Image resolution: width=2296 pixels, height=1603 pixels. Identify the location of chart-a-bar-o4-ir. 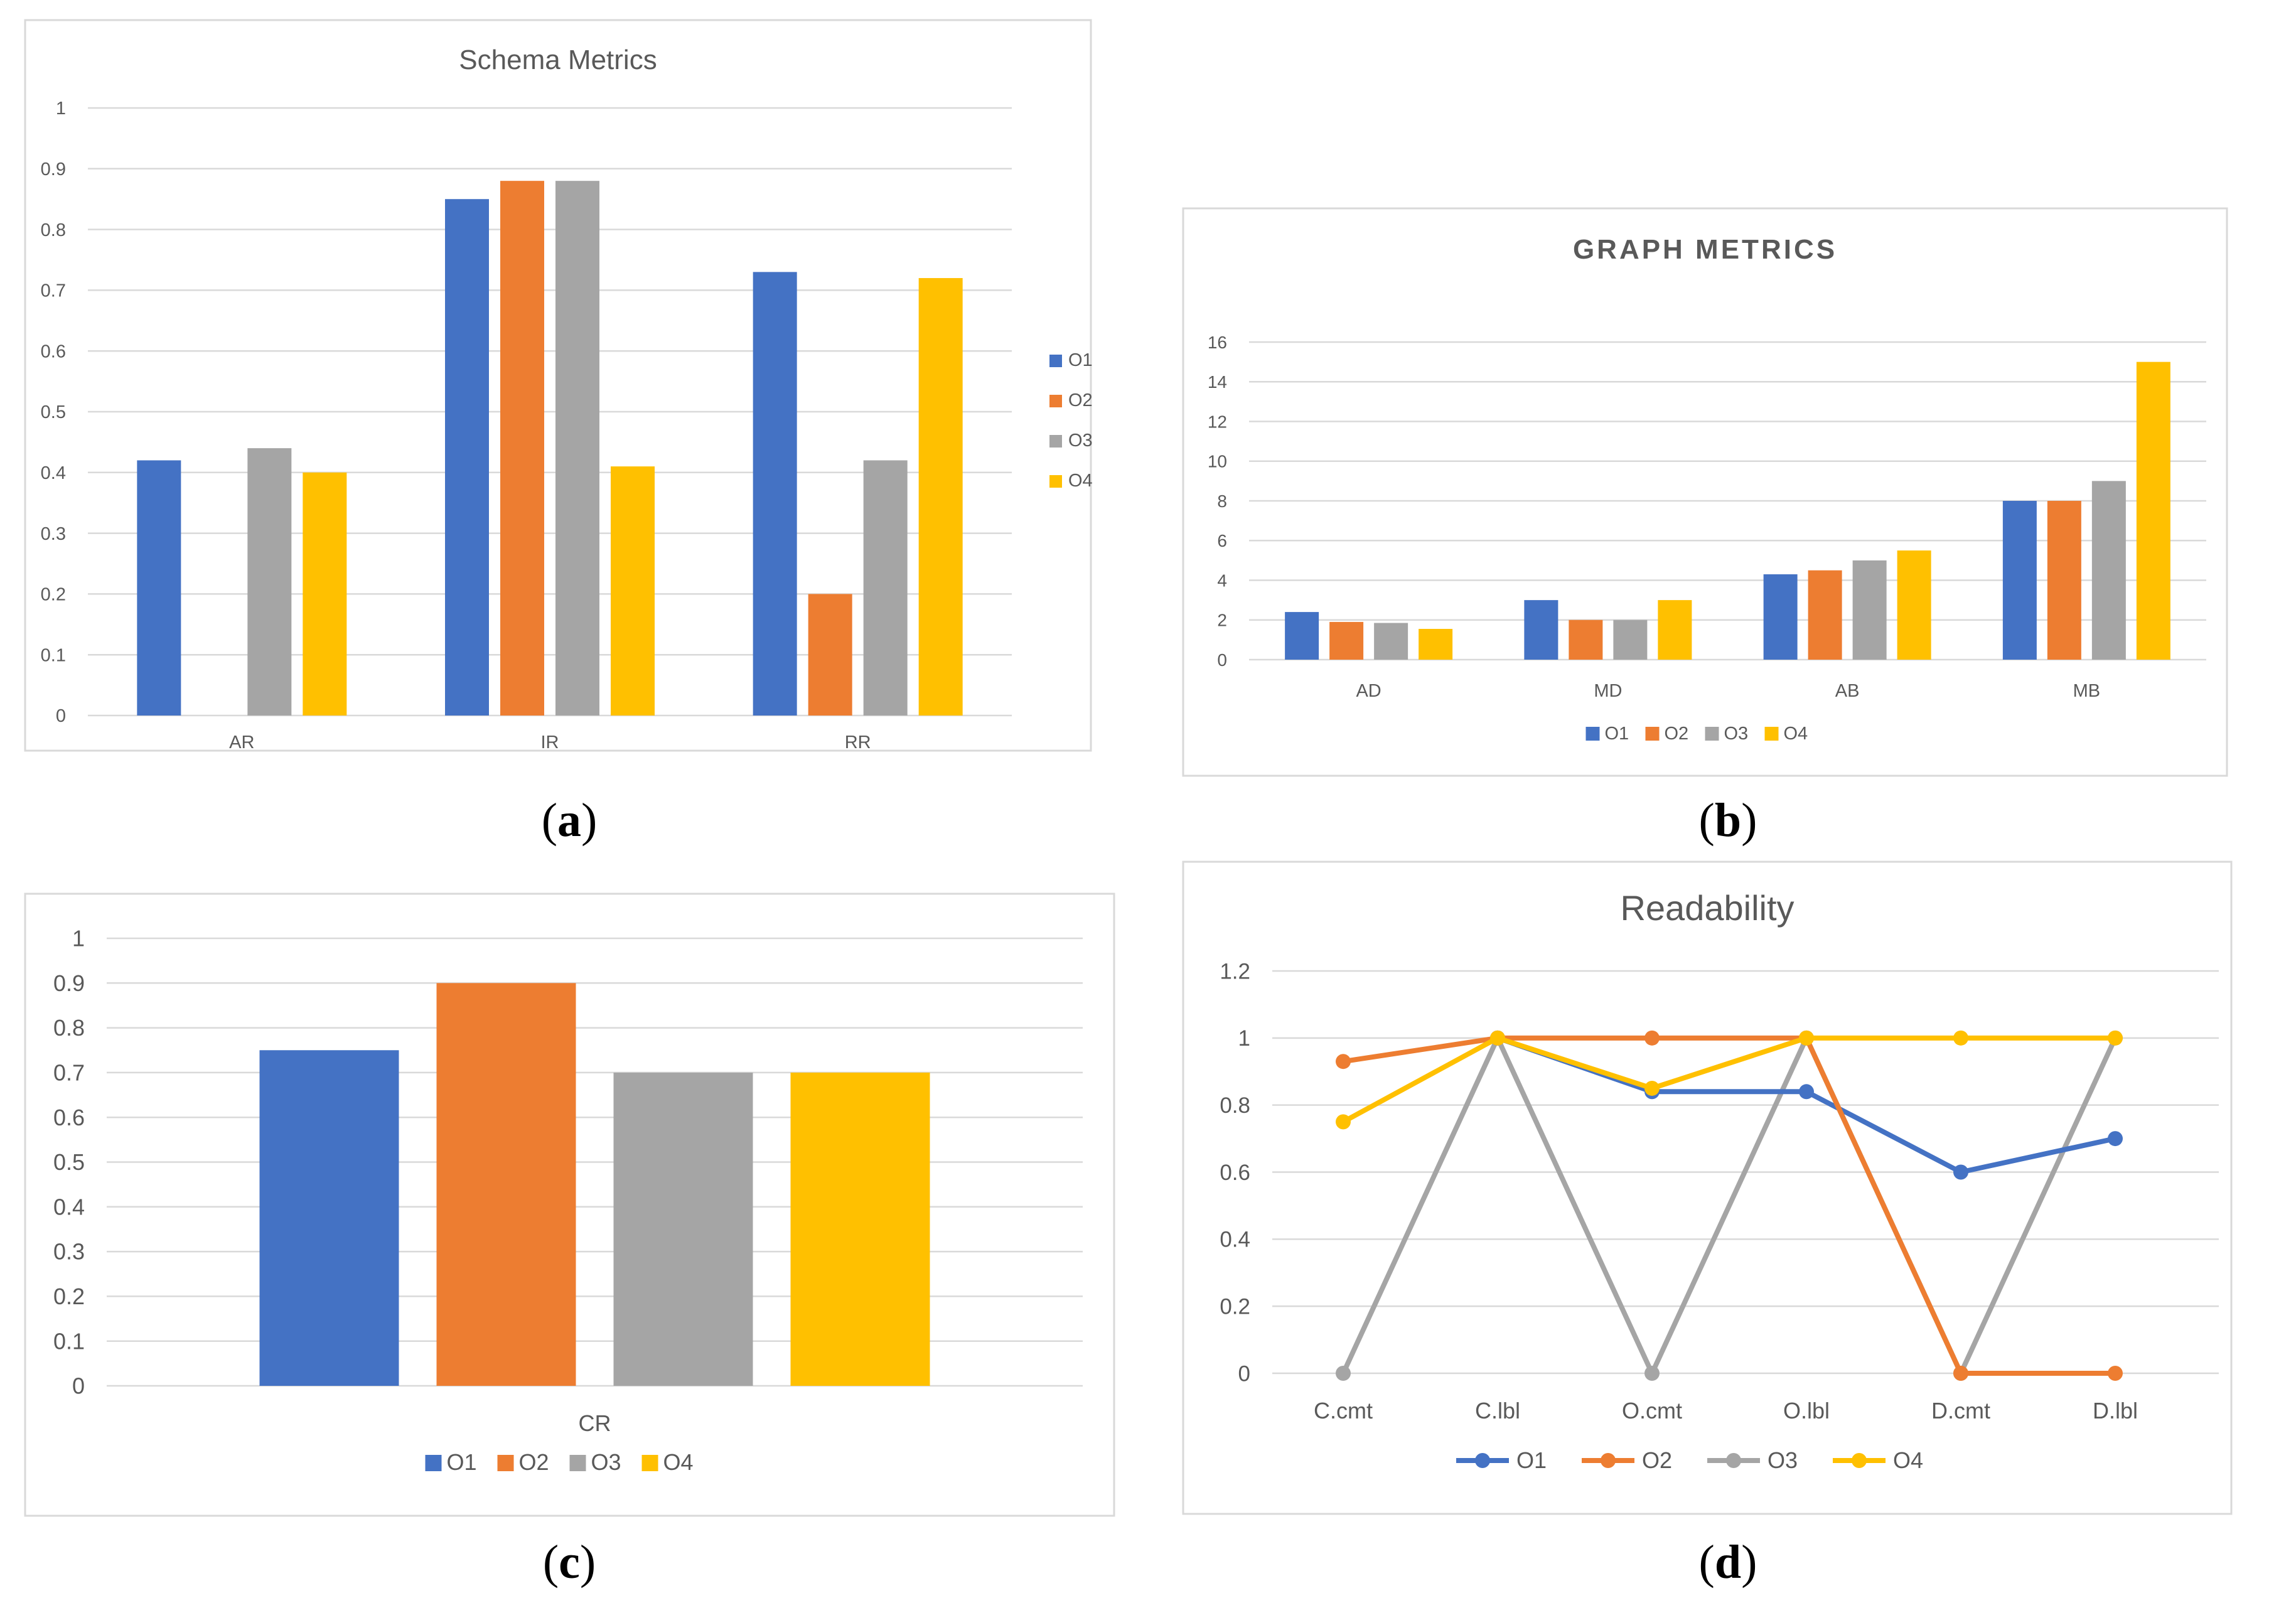
(633, 591).